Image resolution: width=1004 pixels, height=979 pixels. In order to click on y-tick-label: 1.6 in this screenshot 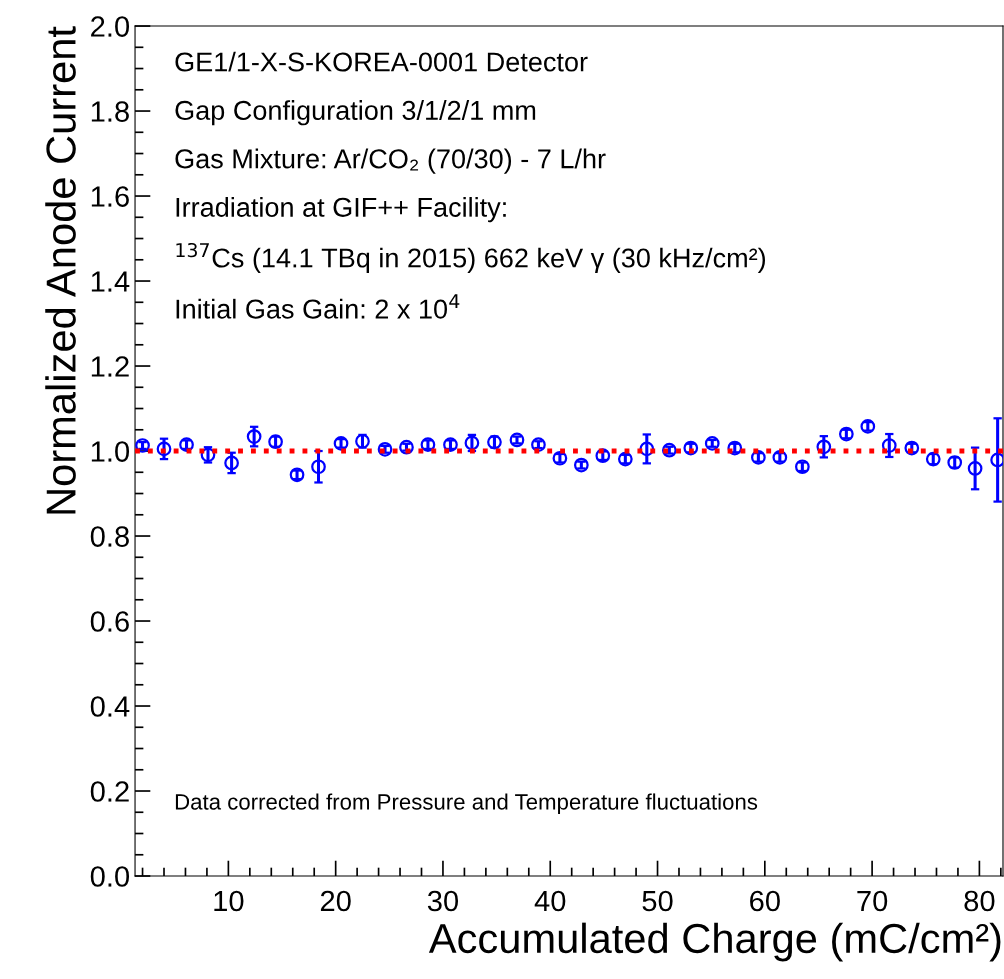, I will do `click(110, 196)`.